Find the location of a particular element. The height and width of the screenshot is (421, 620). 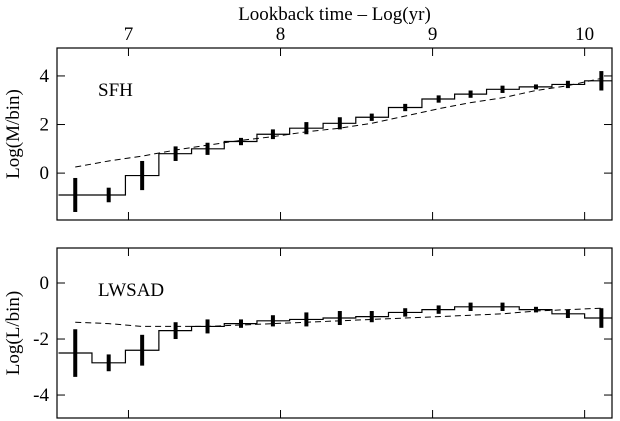

y-axis-label: Log(L/bin) is located at coordinates (13, 333).